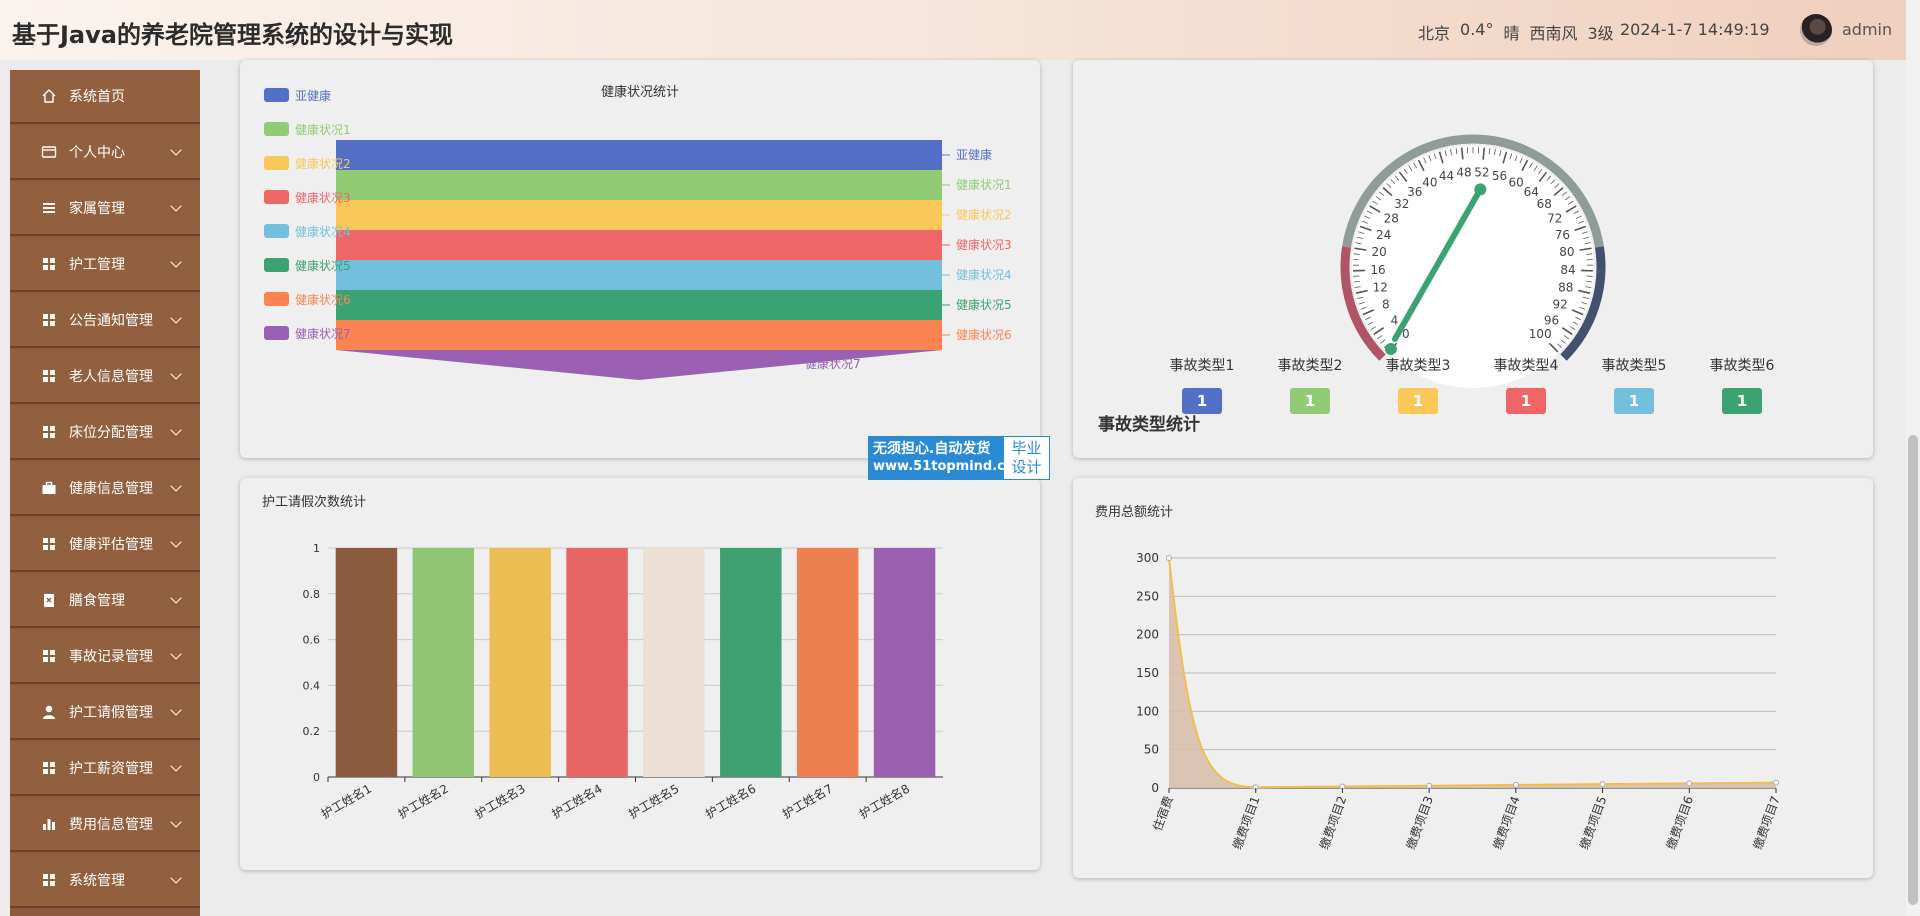 The height and width of the screenshot is (916, 1920). What do you see at coordinates (49, 712) in the screenshot?
I see `user-icon` at bounding box center [49, 712].